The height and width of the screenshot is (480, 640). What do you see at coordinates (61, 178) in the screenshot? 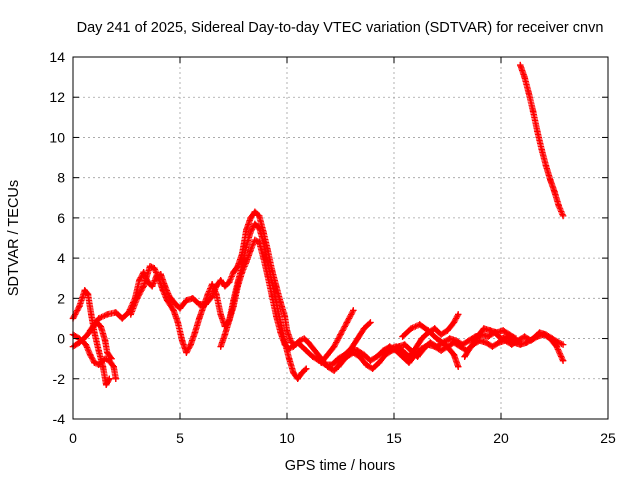
I see `y-tick-label: 8` at bounding box center [61, 178].